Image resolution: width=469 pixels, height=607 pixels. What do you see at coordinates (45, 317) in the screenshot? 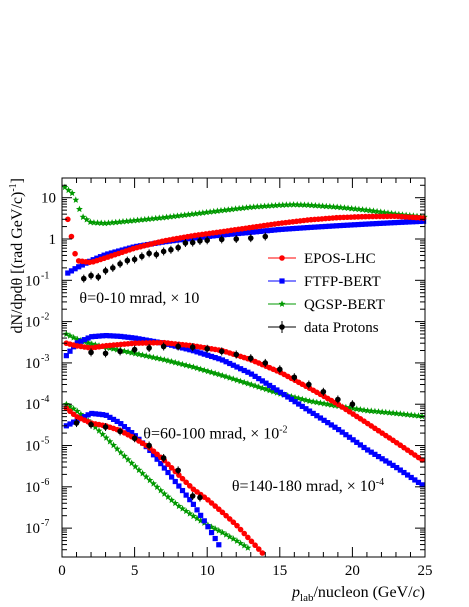
I see `y-tick-exponent: -2` at bounding box center [45, 317].